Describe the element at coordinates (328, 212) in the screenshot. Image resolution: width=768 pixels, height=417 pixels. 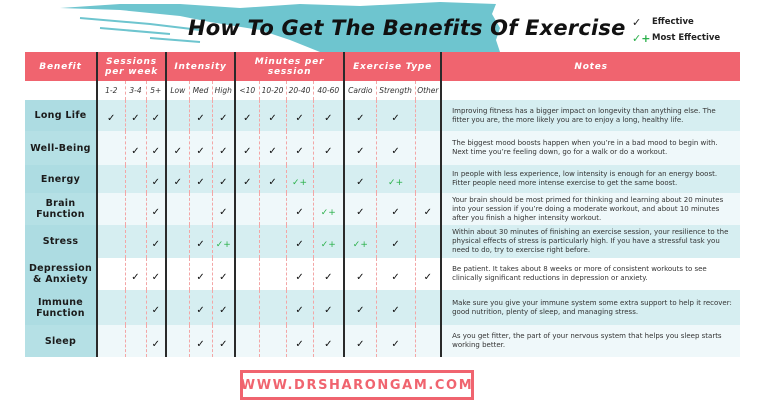
I see `check-plus-icon: ✓+` at that location.